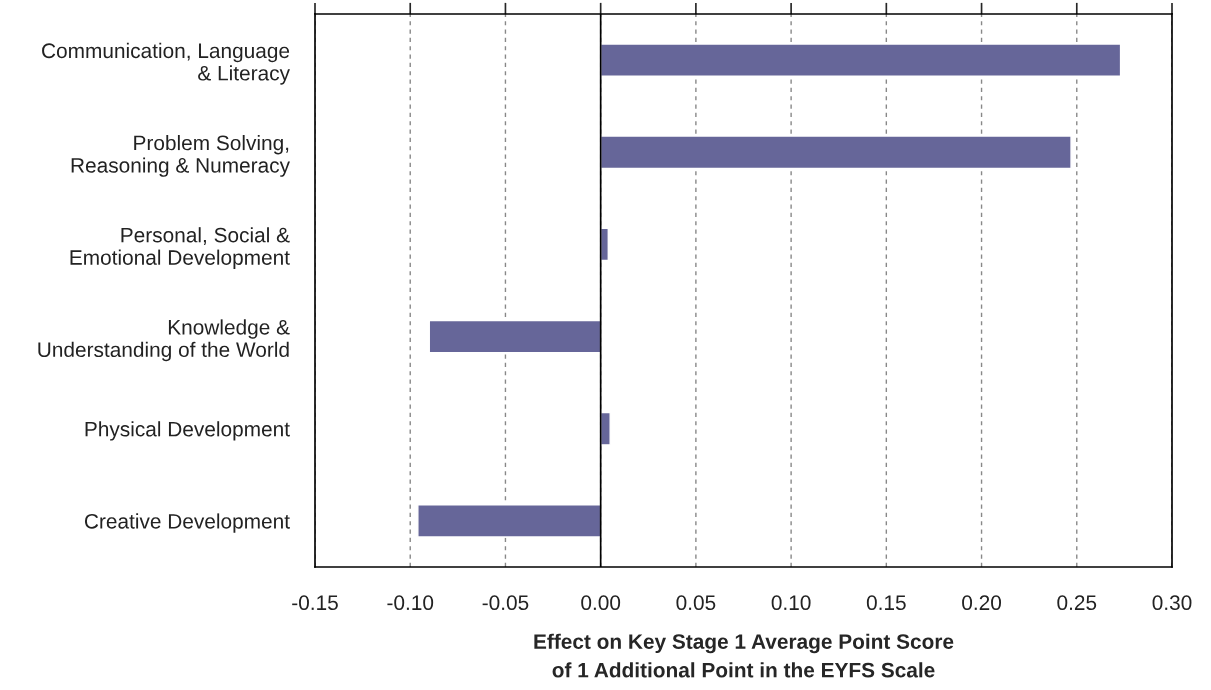 This screenshot has width=1211, height=690. Describe the element at coordinates (166, 63) in the screenshot. I see `y-tick-label: Communication, Language & Literacy` at that location.